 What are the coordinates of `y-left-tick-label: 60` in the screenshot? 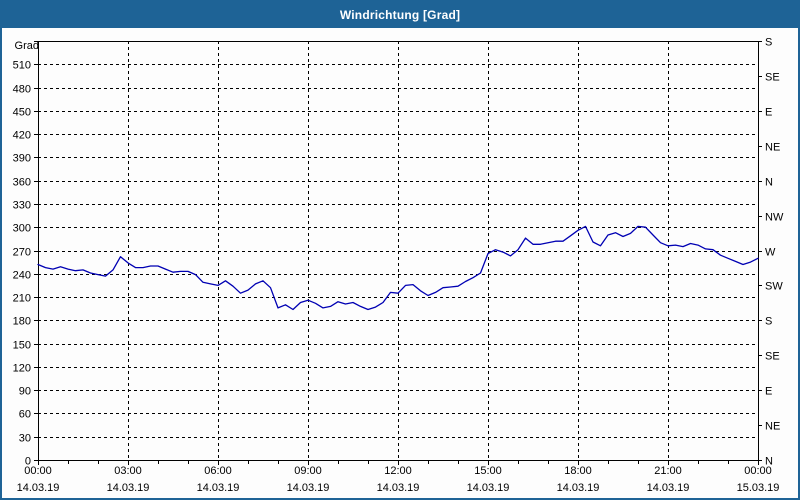 It's located at (25, 415).